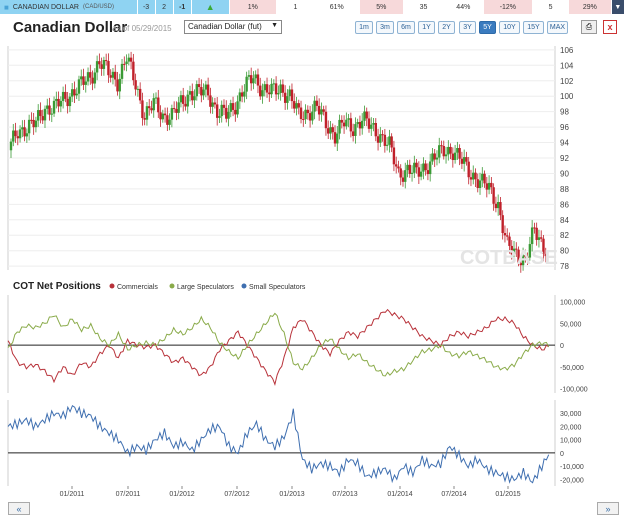 Image resolution: width=625 pixels, height=518 pixels. Describe the element at coordinates (564, 220) in the screenshot. I see `price-y-tick: 84` at that location.